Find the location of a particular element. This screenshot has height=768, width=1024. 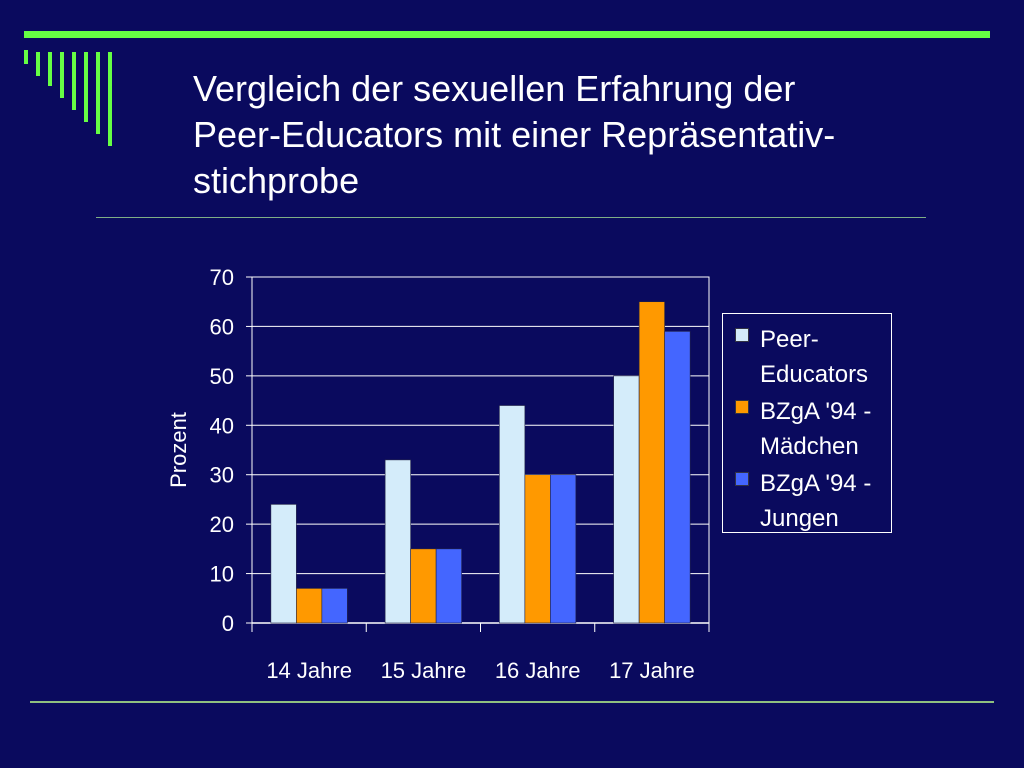

legend-swatch-bzga-jungen is located at coordinates (742, 479).